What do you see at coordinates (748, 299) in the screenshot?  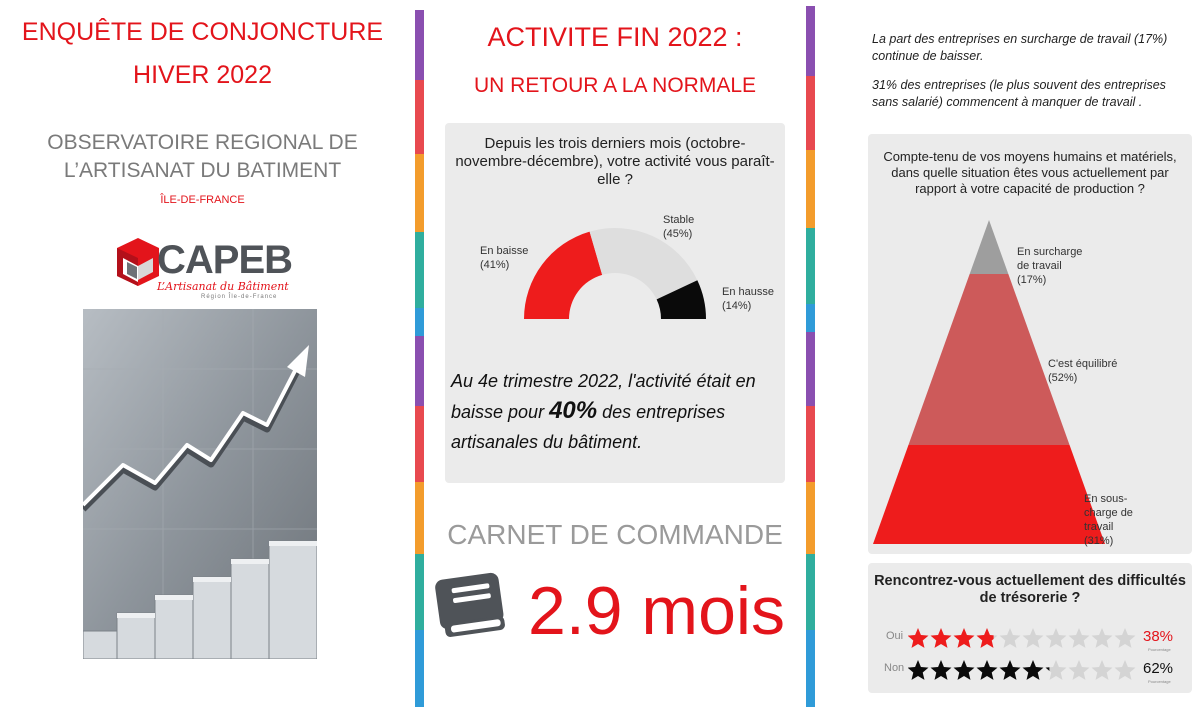 I see `gauge-label-hausse: En hausse (14%)` at bounding box center [748, 299].